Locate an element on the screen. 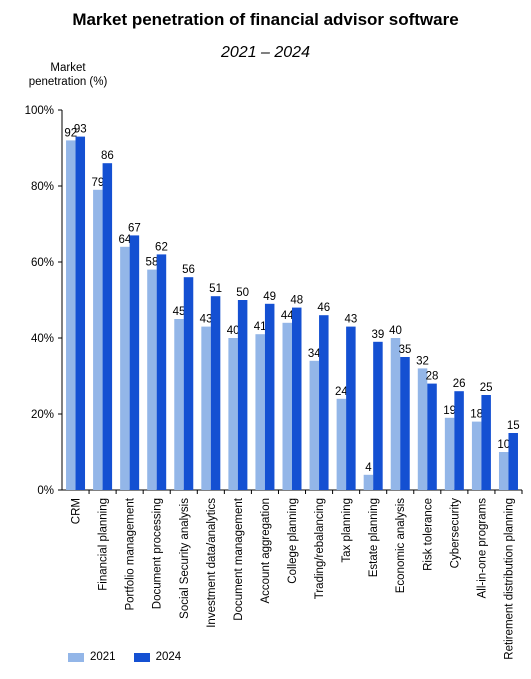 The height and width of the screenshot is (679, 531). y-tick-label: 80% is located at coordinates (42, 187).